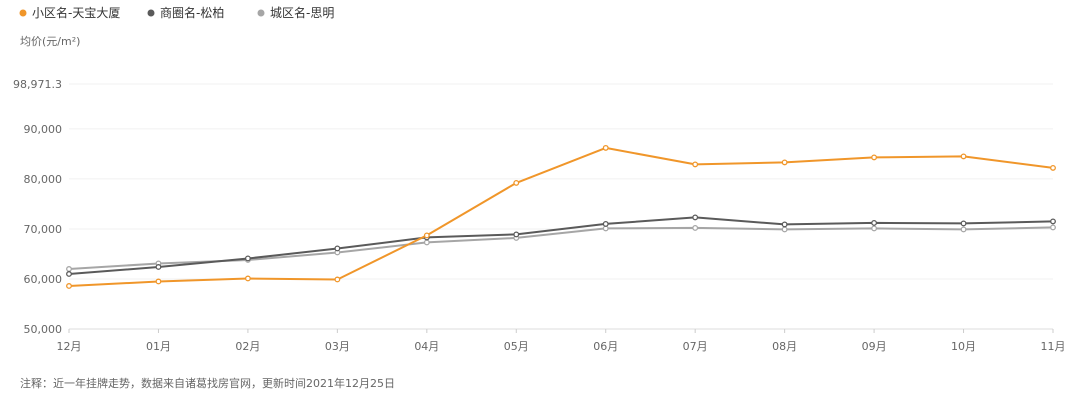 Image resolution: width=1080 pixels, height=402 pixels. Describe the element at coordinates (43, 279) in the screenshot. I see `y-tick-label: 60,000` at that location.